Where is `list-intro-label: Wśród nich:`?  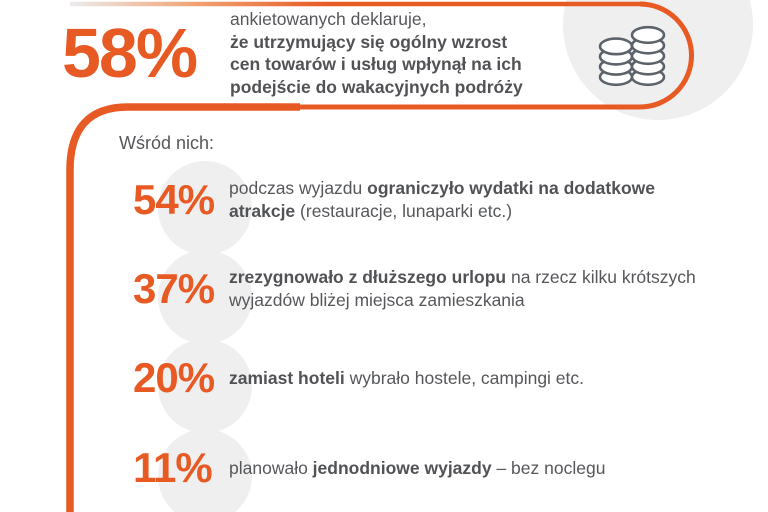
list-intro-label: Wśród nich: is located at coordinates (167, 143).